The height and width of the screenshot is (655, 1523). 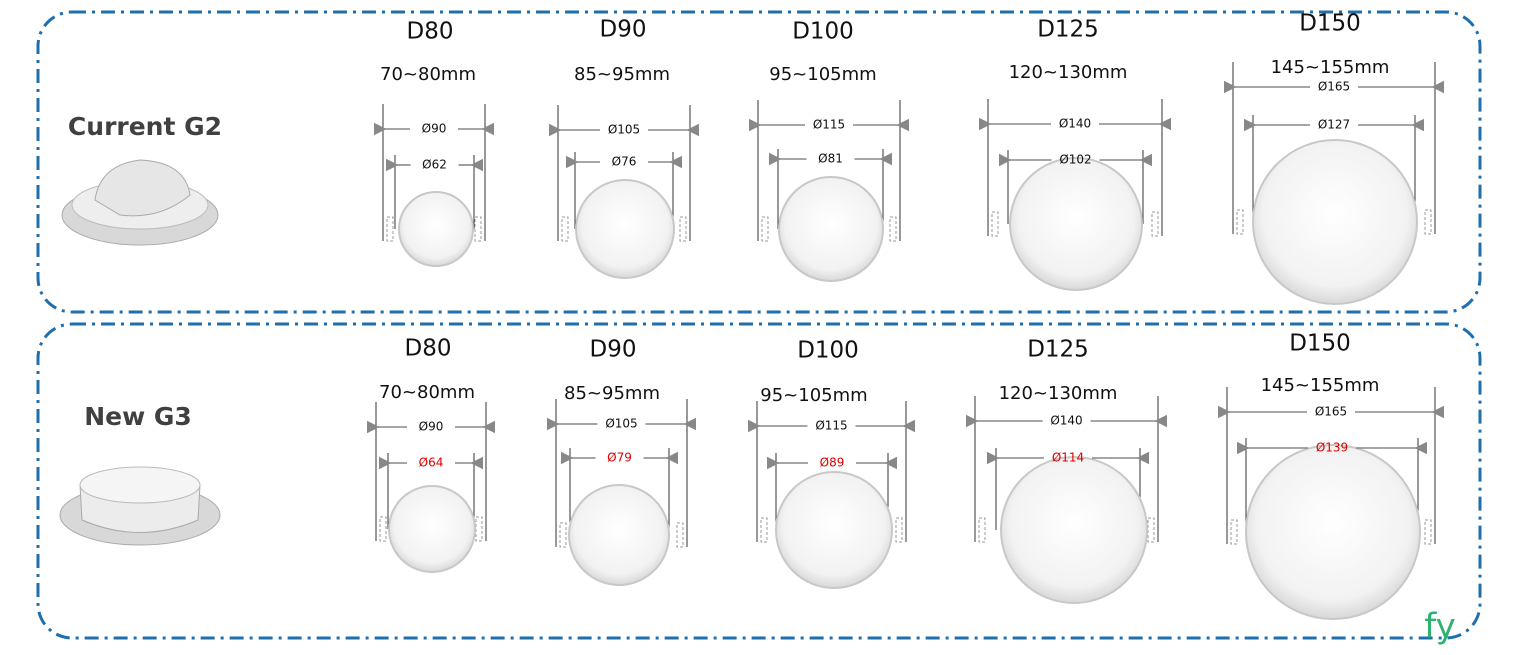 What do you see at coordinates (434, 143) in the screenshot?
I see `size-item: D80 70~80mm Ø90 Ø62` at bounding box center [434, 143].